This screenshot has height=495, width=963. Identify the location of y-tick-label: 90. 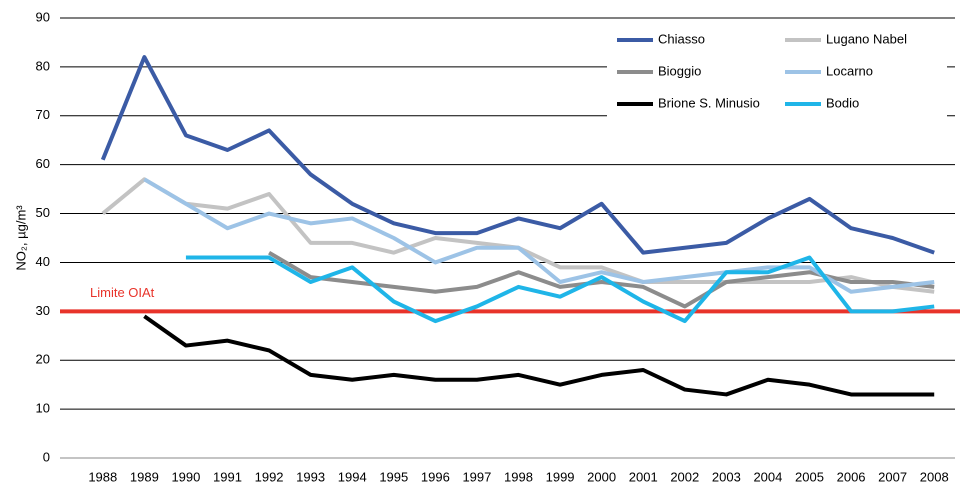
(43, 16).